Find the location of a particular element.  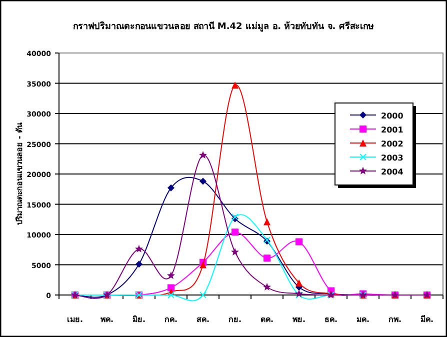

y-axis-title: ปริมาณตะกอนแขวนลอย - ตัน is located at coordinates (19, 173).